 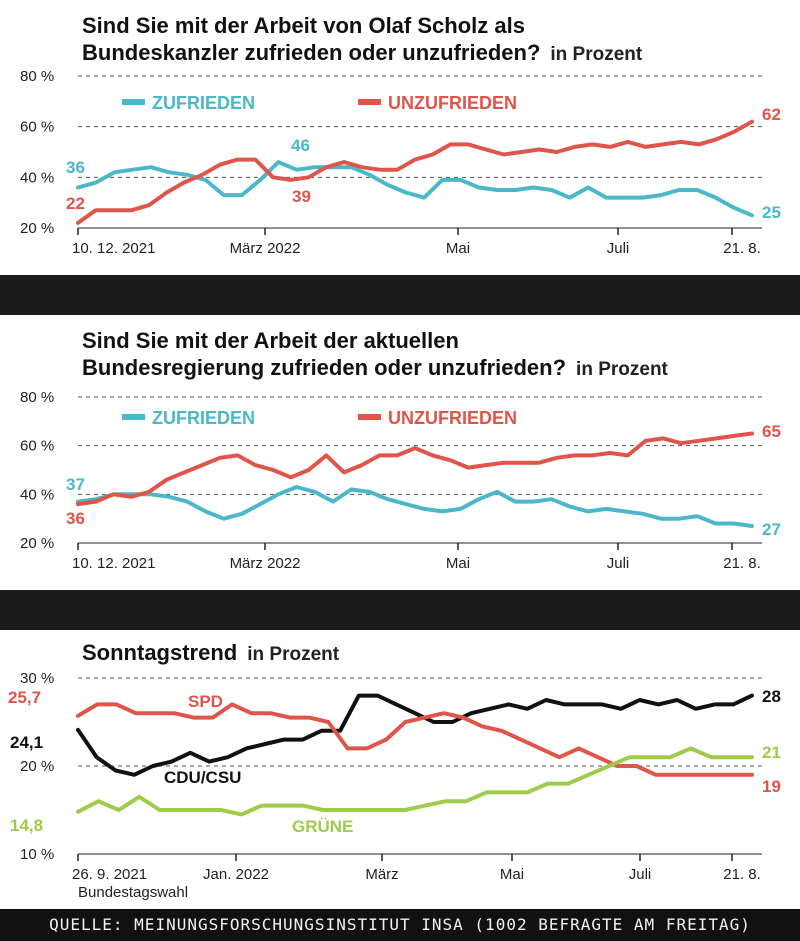 I want to click on series-line-grüne, so click(x=415, y=781).